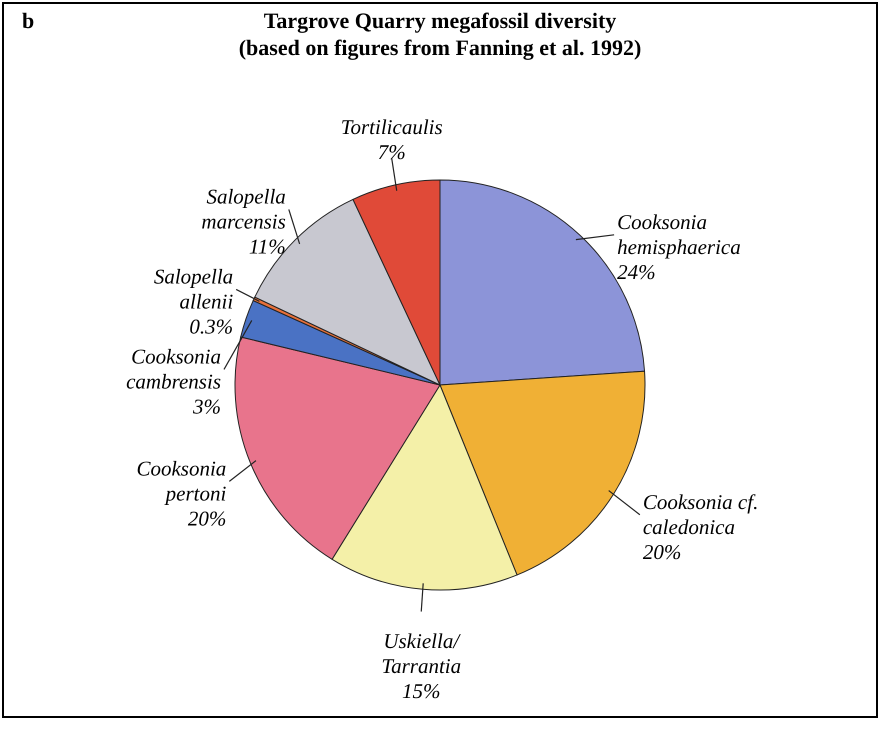 The image size is (887, 729). I want to click on slice-label: Cooksonia cf. caledonica, so click(700, 514).